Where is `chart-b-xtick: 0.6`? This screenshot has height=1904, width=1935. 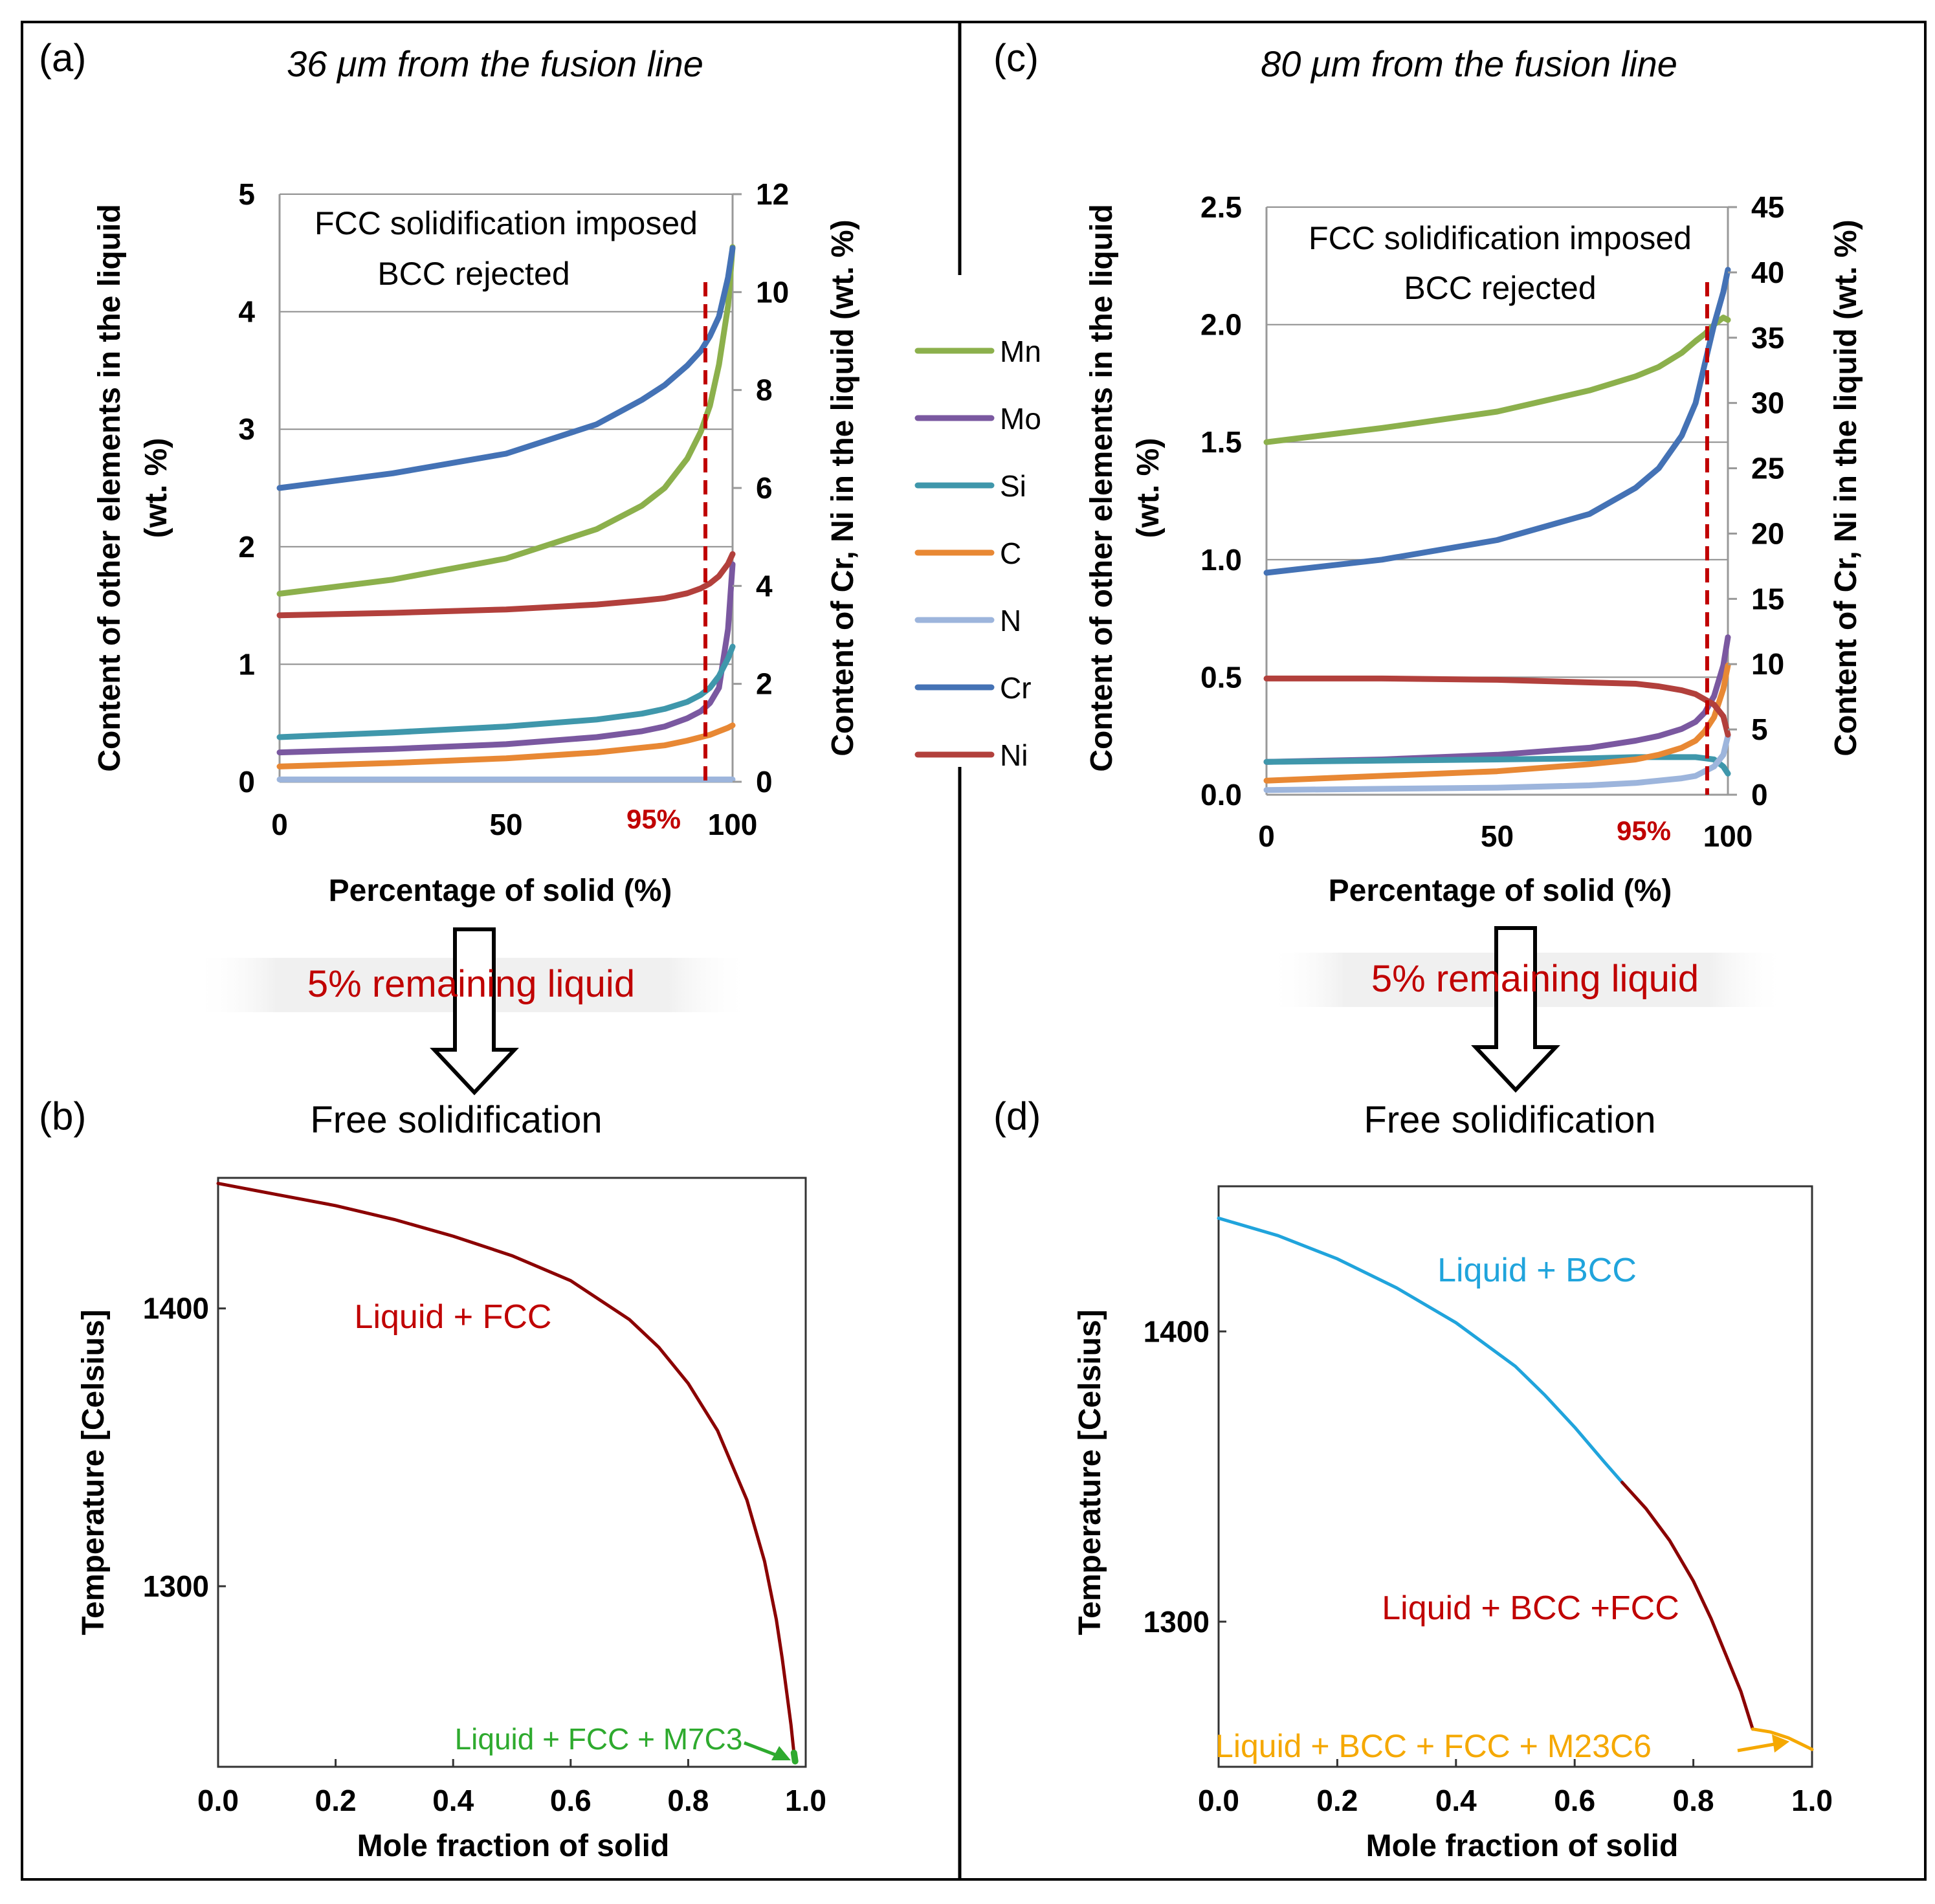 chart-b-xtick: 0.6 is located at coordinates (571, 1800).